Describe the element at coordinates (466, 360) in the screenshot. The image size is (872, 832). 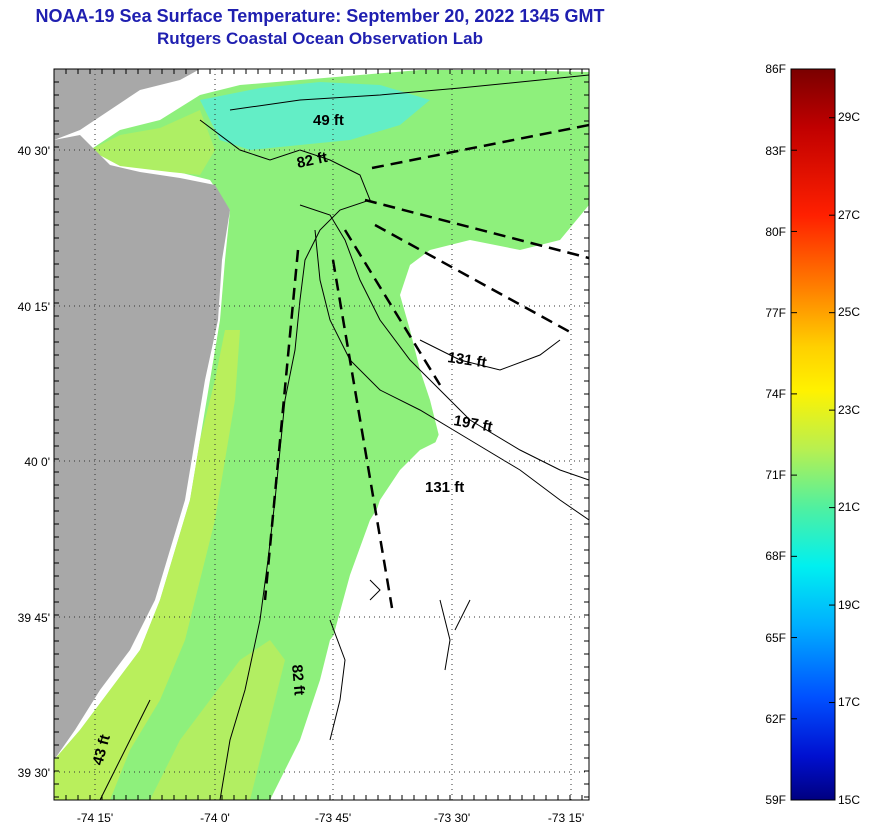
I see `depth-label-131ft-east: 131 ft` at that location.